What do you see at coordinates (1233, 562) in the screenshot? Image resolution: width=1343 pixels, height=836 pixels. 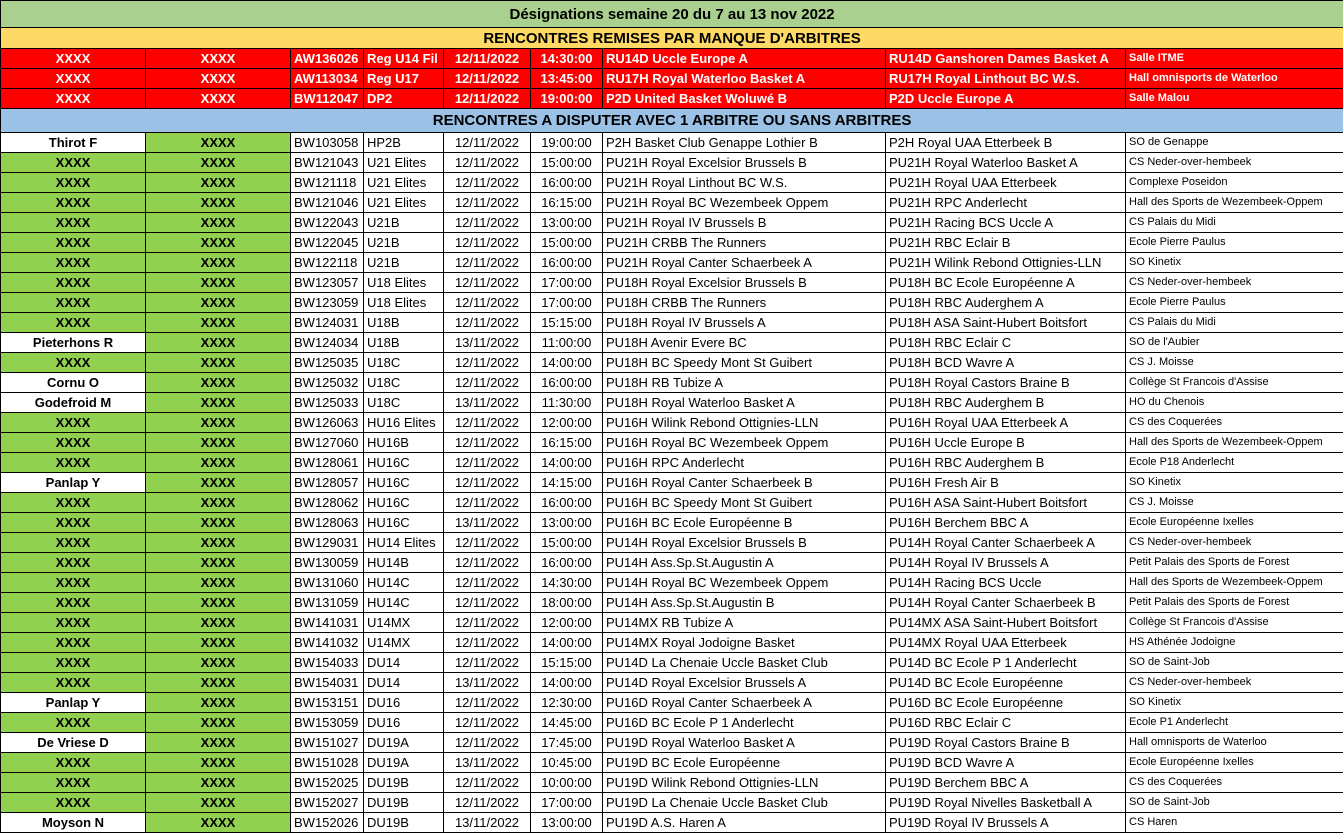 I see `venue-cell: Petit Palais des Sports de Forest` at bounding box center [1233, 562].